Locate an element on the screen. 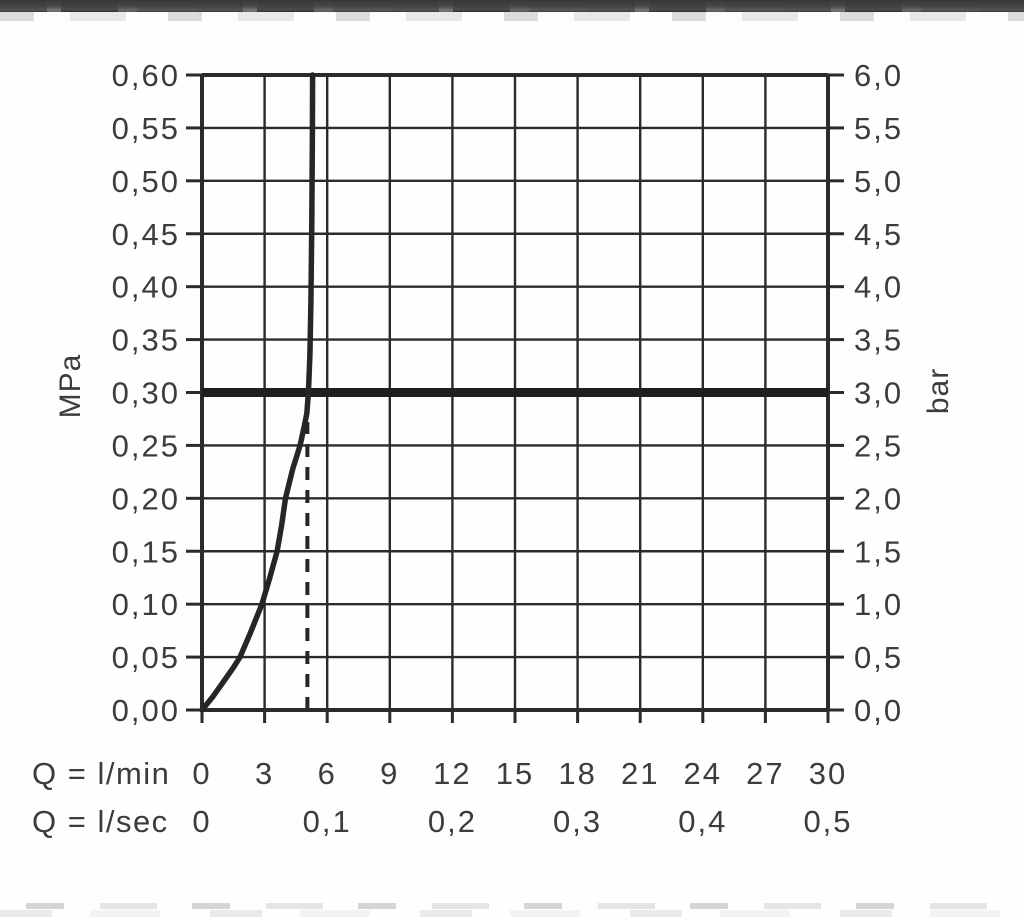 The image size is (1024, 917). scan-artifact-bottom-band is located at coordinates (522, 906).